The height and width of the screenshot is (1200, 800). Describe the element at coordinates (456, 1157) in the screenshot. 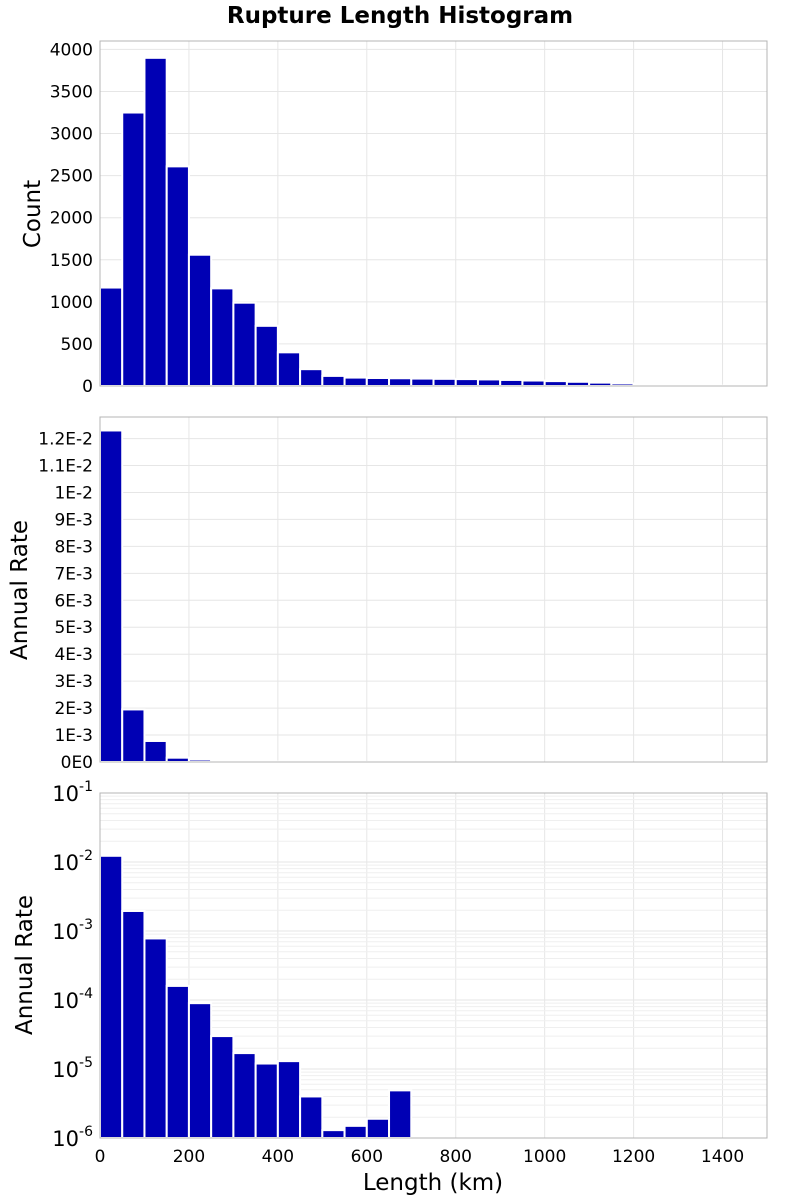

I see `x-tick-label: 800` at that location.